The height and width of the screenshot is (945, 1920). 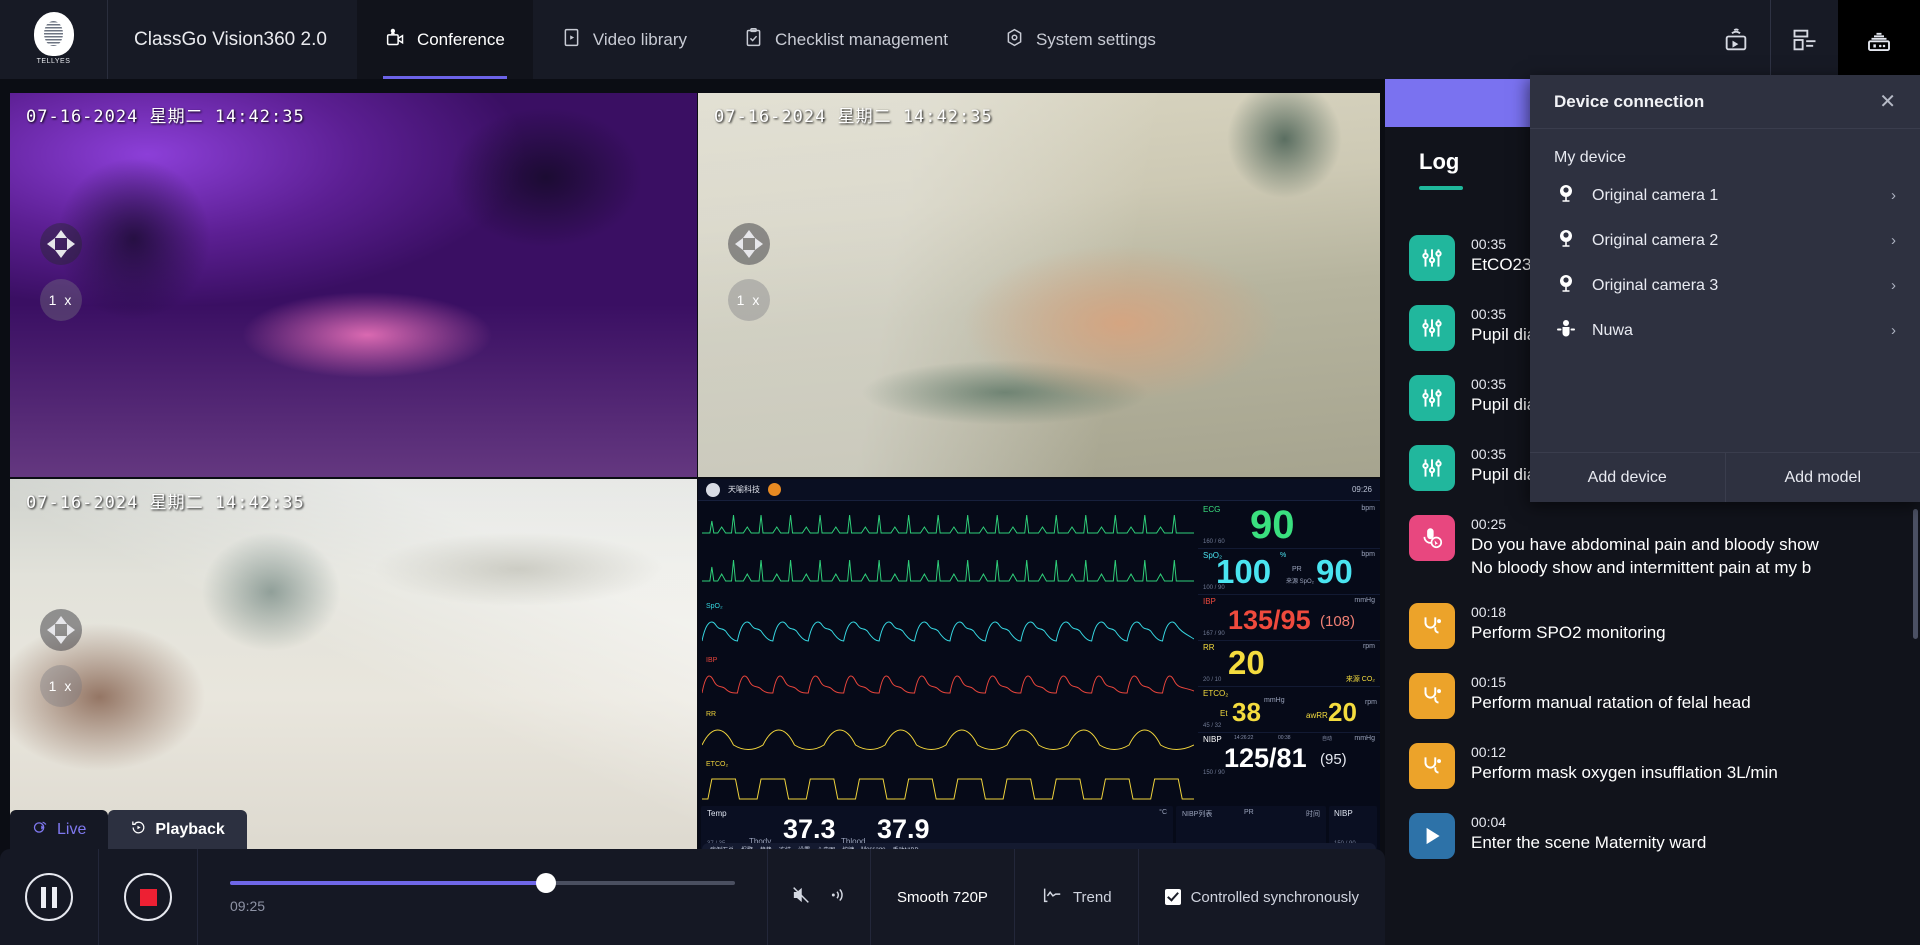 What do you see at coordinates (1214, 588) in the screenshot?
I see `numeric-spo2-limits: 100 / 90` at bounding box center [1214, 588].